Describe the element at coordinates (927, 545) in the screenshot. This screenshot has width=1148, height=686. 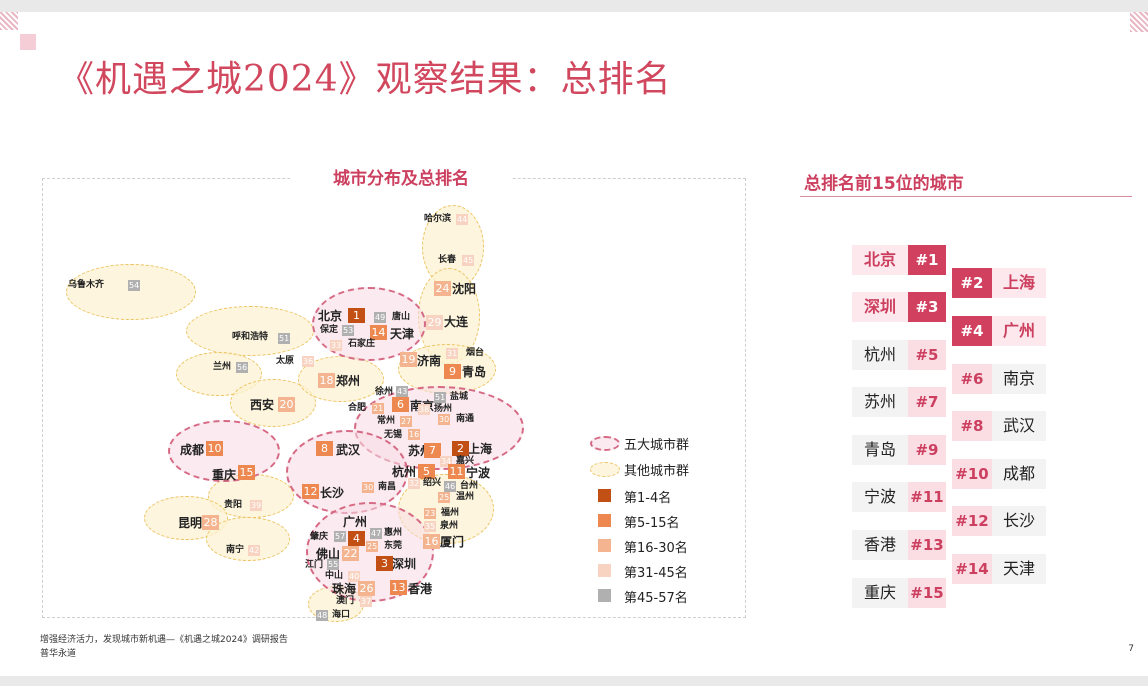
I see `ranking-number: #13` at that location.